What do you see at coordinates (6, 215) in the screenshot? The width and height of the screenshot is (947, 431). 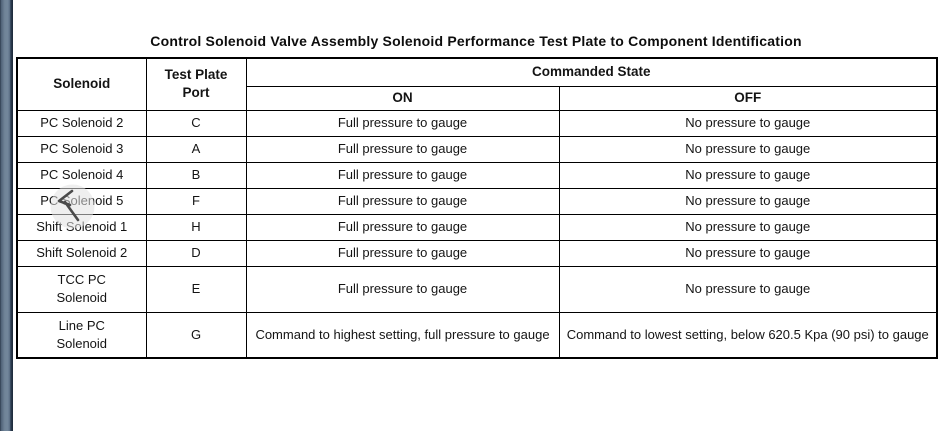 I see `window-edge-bar` at bounding box center [6, 215].